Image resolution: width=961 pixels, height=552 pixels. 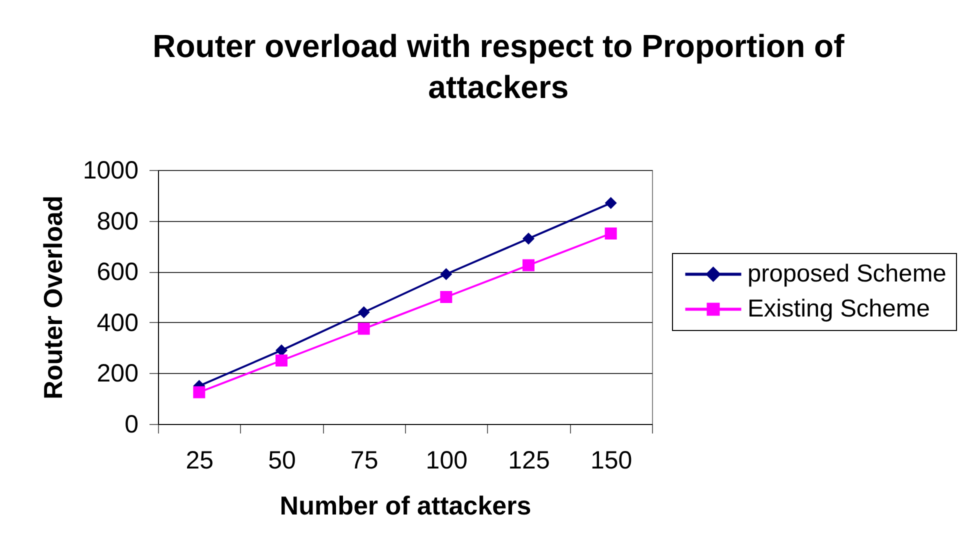 What do you see at coordinates (117, 322) in the screenshot?
I see `y-tick-label: 400` at bounding box center [117, 322].